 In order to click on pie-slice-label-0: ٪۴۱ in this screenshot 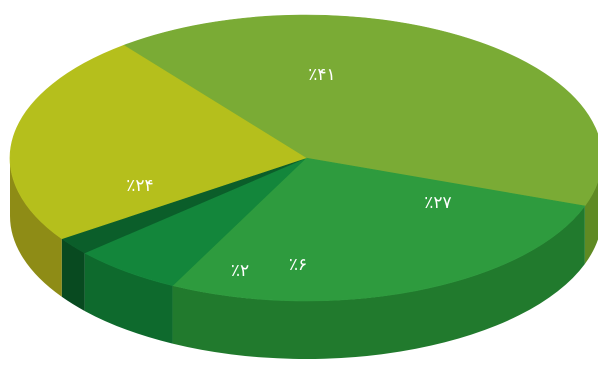, I will do `click(321, 75)`.